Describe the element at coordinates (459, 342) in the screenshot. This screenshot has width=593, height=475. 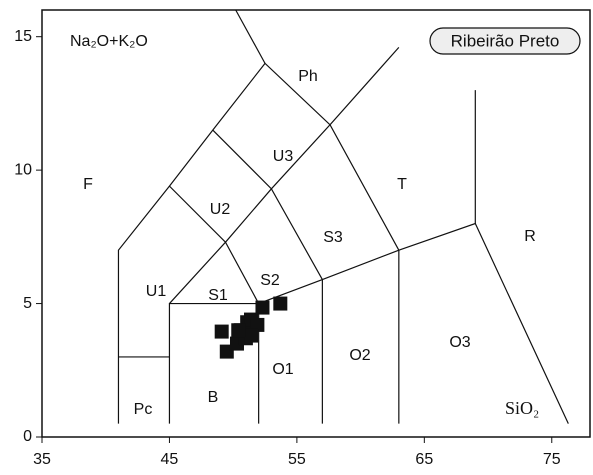
I see `field-label: O3` at that location.